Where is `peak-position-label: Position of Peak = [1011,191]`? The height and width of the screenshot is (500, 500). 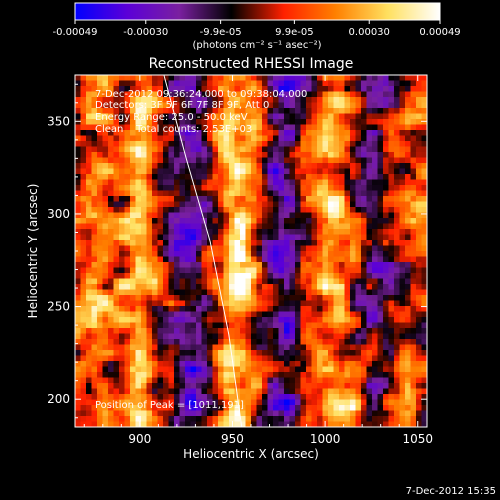 peak-position-label: Position of Peak = [1011,191] is located at coordinates (169, 405).